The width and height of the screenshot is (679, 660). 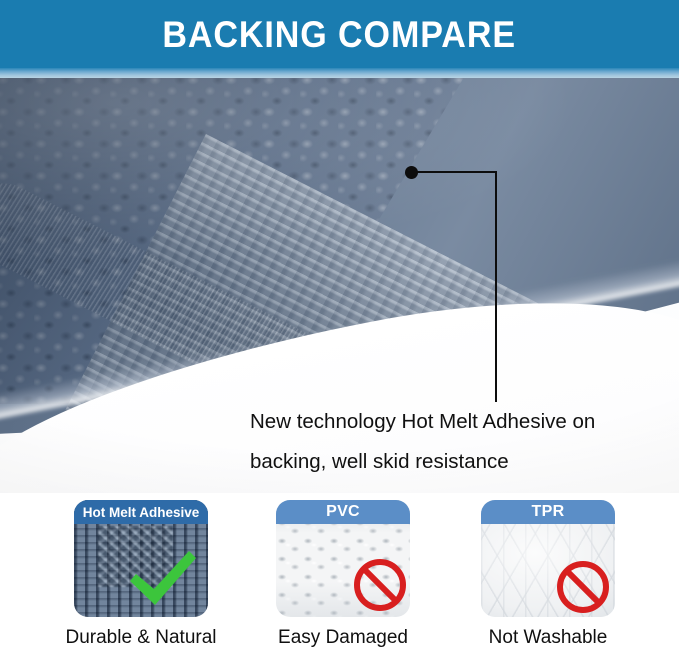 I want to click on comparison-item-tpr: TPR Not Washable, so click(x=548, y=574).